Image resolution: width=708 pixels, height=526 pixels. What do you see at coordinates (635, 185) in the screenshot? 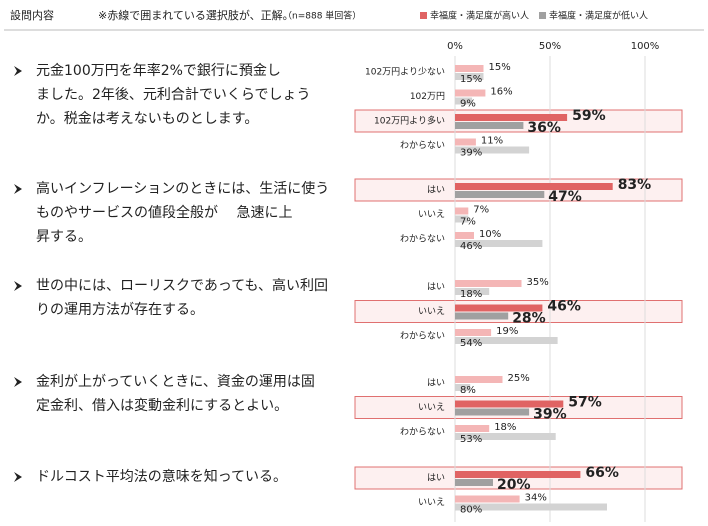
I see `value-label: 83%` at bounding box center [635, 185].